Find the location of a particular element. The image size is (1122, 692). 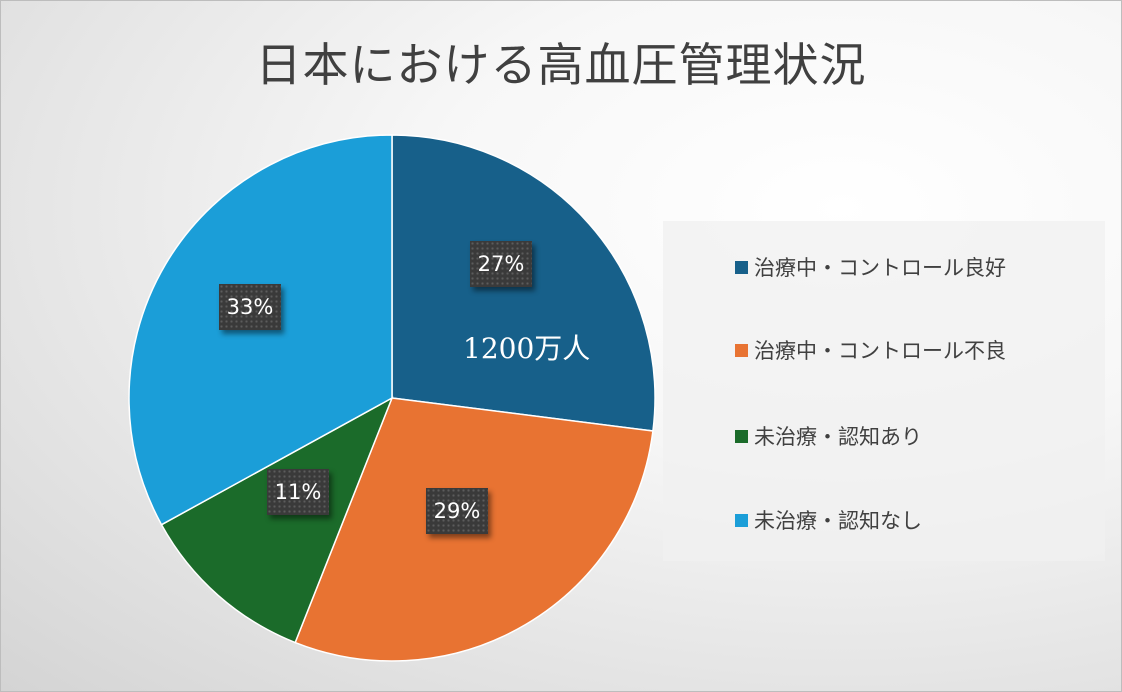

legend-label: 治療中・コントロール良好 is located at coordinates (880, 268).